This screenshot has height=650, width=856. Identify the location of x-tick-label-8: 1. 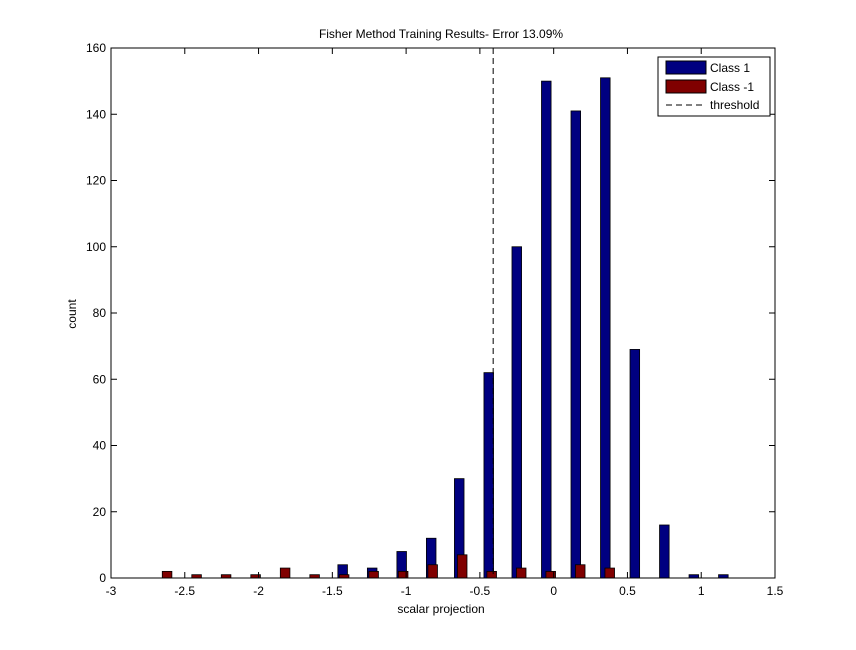
(701, 591).